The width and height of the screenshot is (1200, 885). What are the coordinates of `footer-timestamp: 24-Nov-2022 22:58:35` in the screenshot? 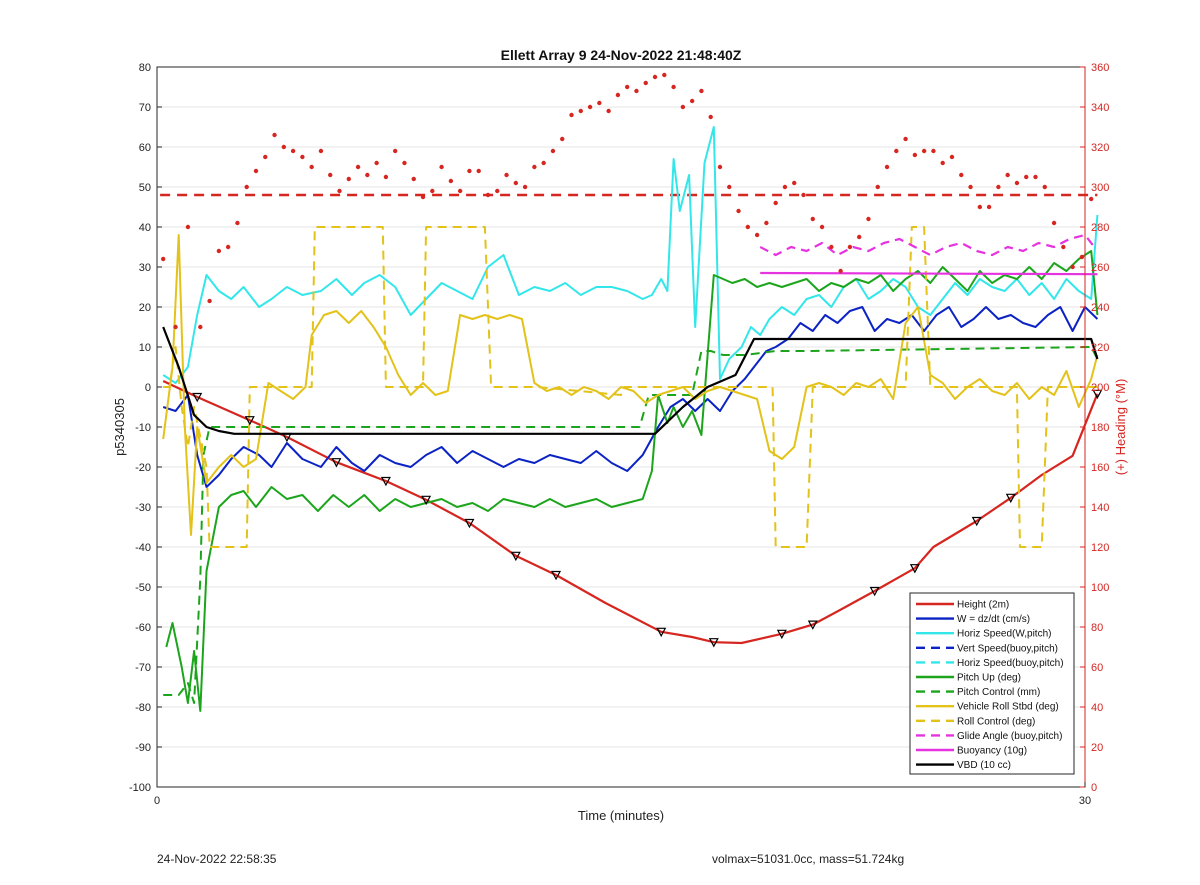 It's located at (217, 859).